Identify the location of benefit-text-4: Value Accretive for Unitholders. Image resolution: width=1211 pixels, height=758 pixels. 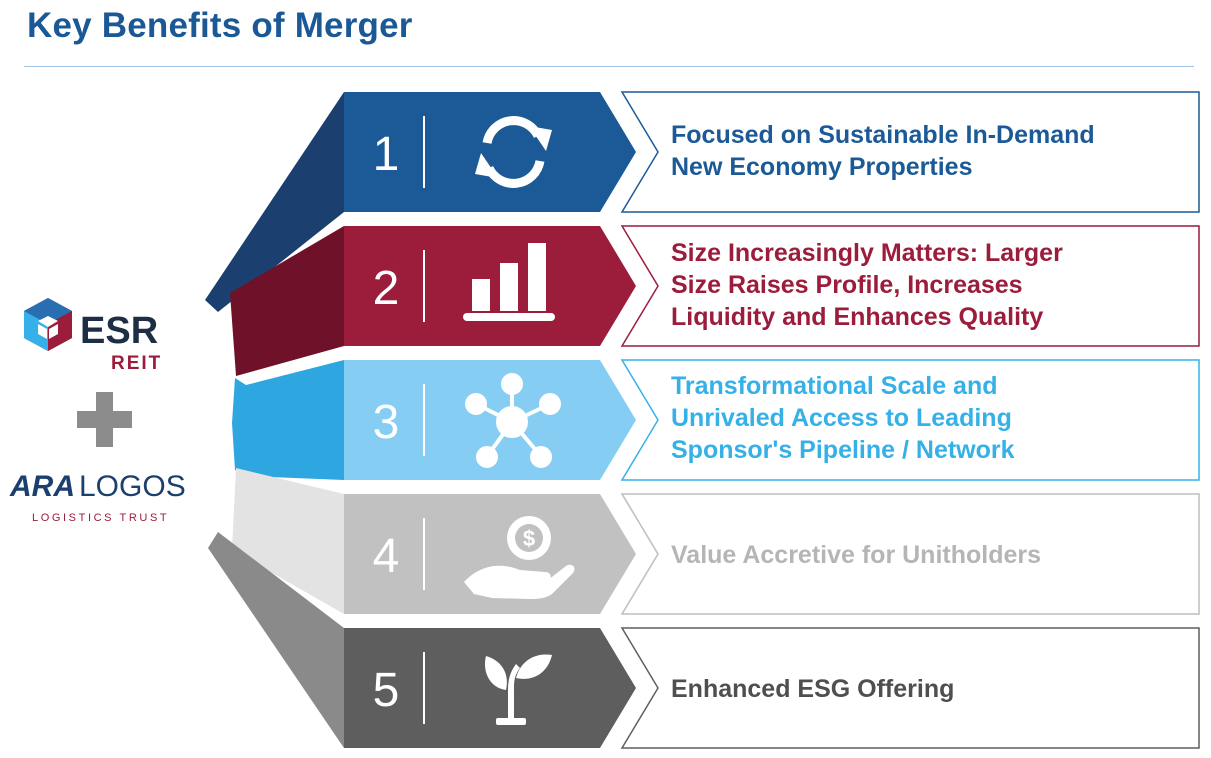
(856, 555).